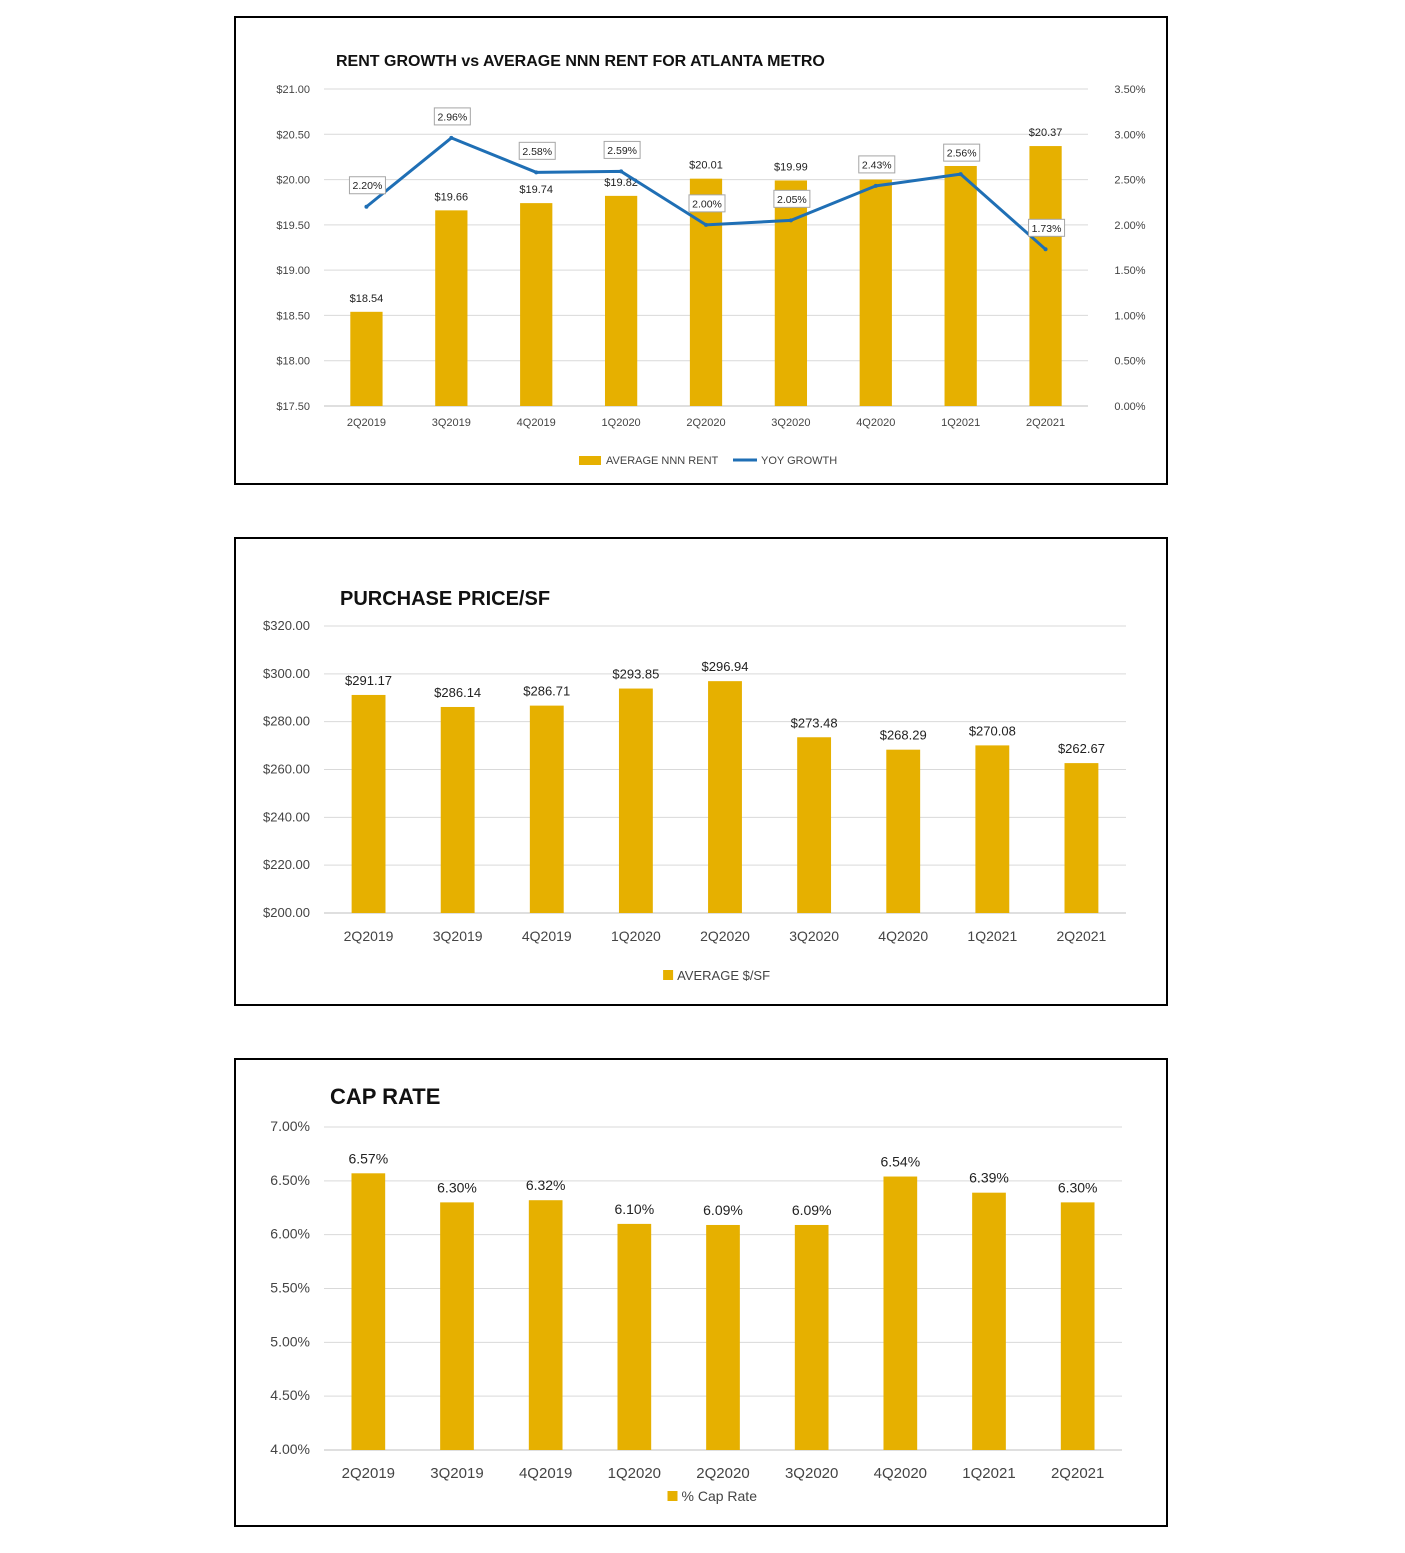  I want to click on y-tick-label: $300.00, so click(286, 673).